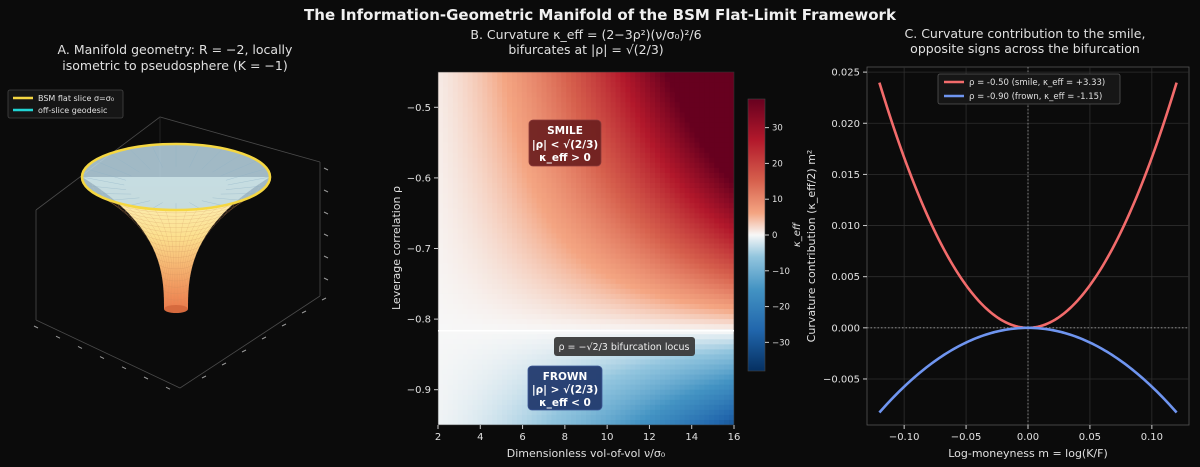 Image resolution: width=1200 pixels, height=467 pixels. Describe the element at coordinates (565, 388) in the screenshot. I see `frown-annotation: FROWN |ρ| > √(2/3) κ_eff < 0` at that location.